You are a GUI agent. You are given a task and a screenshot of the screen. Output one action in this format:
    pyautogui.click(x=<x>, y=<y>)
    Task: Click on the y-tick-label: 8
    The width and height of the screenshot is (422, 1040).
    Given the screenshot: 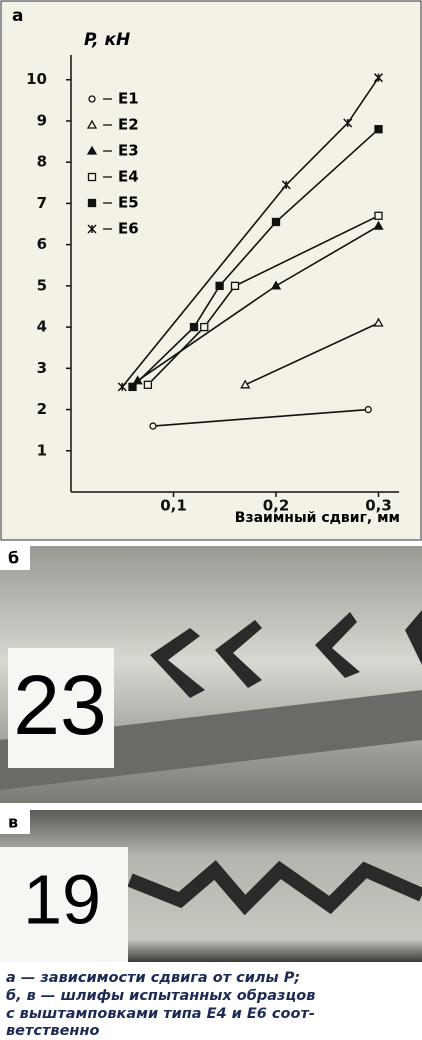 What is the action you would take?
    pyautogui.click(x=42, y=162)
    